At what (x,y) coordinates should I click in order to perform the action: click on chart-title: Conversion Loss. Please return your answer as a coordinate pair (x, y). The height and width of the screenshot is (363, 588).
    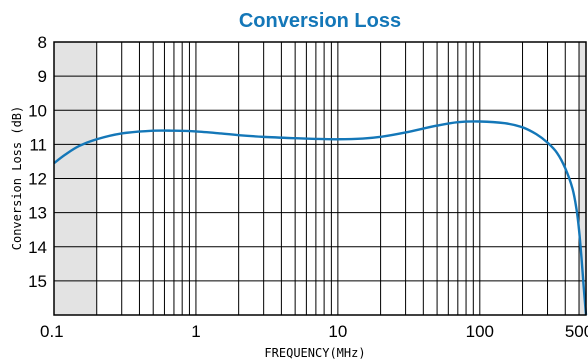
    Looking at the image, I should click on (320, 21).